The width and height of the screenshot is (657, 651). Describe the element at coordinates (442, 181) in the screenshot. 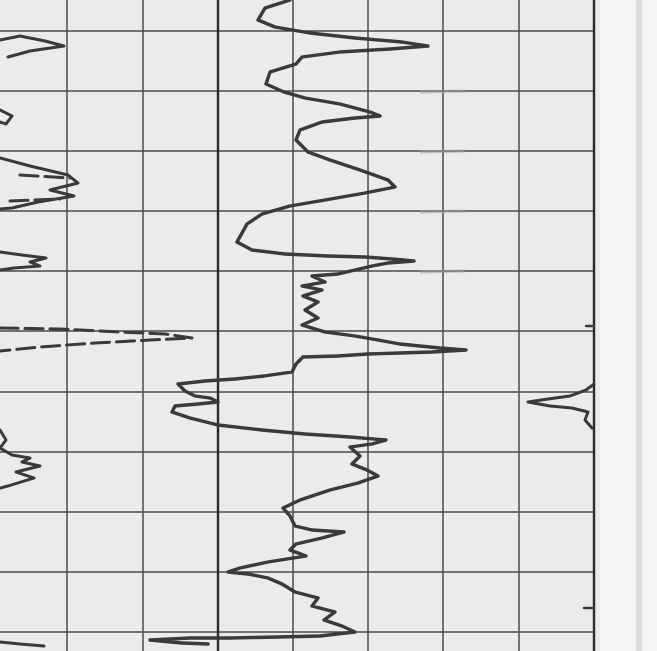

I see `scan-artifacts` at that location.